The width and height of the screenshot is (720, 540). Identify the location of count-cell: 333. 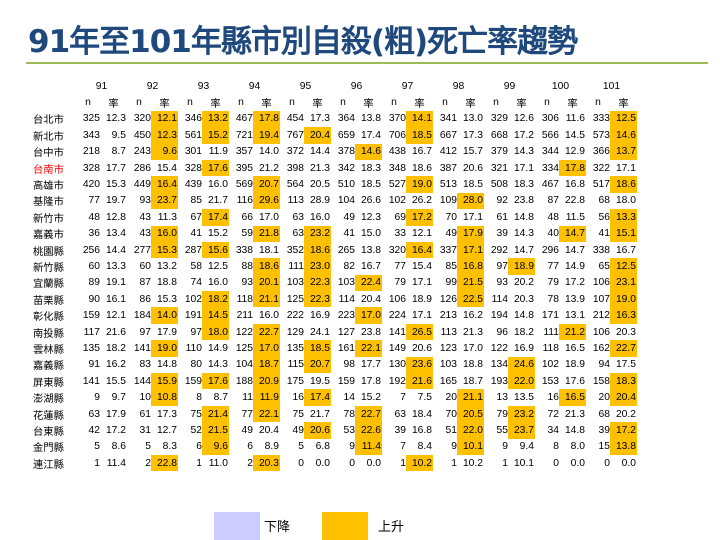
(601, 119).